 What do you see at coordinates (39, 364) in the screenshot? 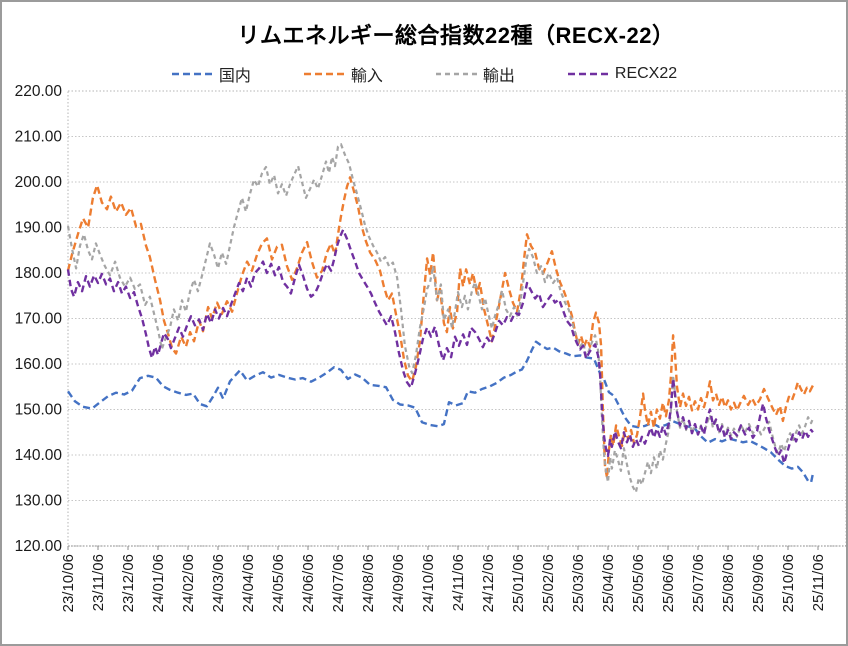
I see `y-axis-tick-label: 160.00` at bounding box center [39, 364].